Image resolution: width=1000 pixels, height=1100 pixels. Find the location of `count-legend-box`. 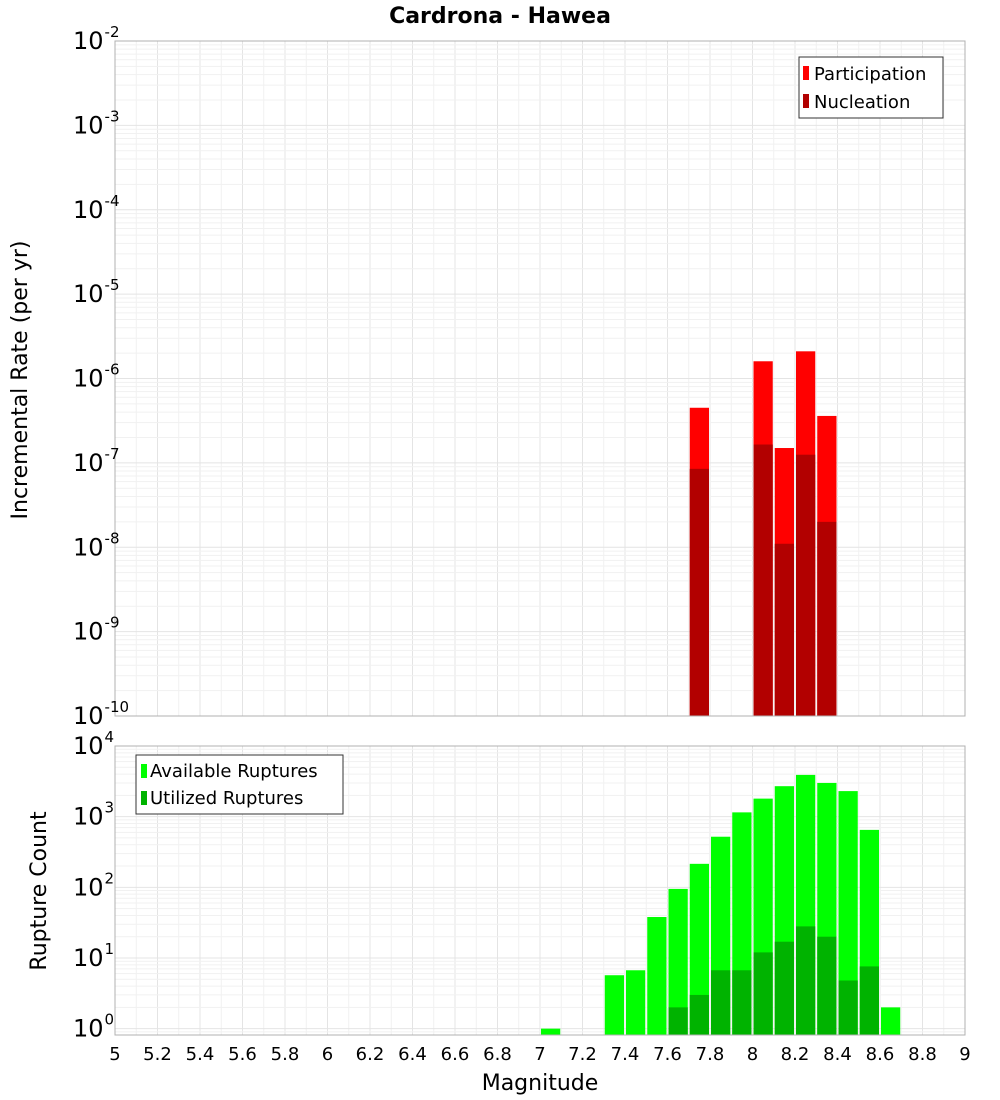

count-legend-box is located at coordinates (239, 784).